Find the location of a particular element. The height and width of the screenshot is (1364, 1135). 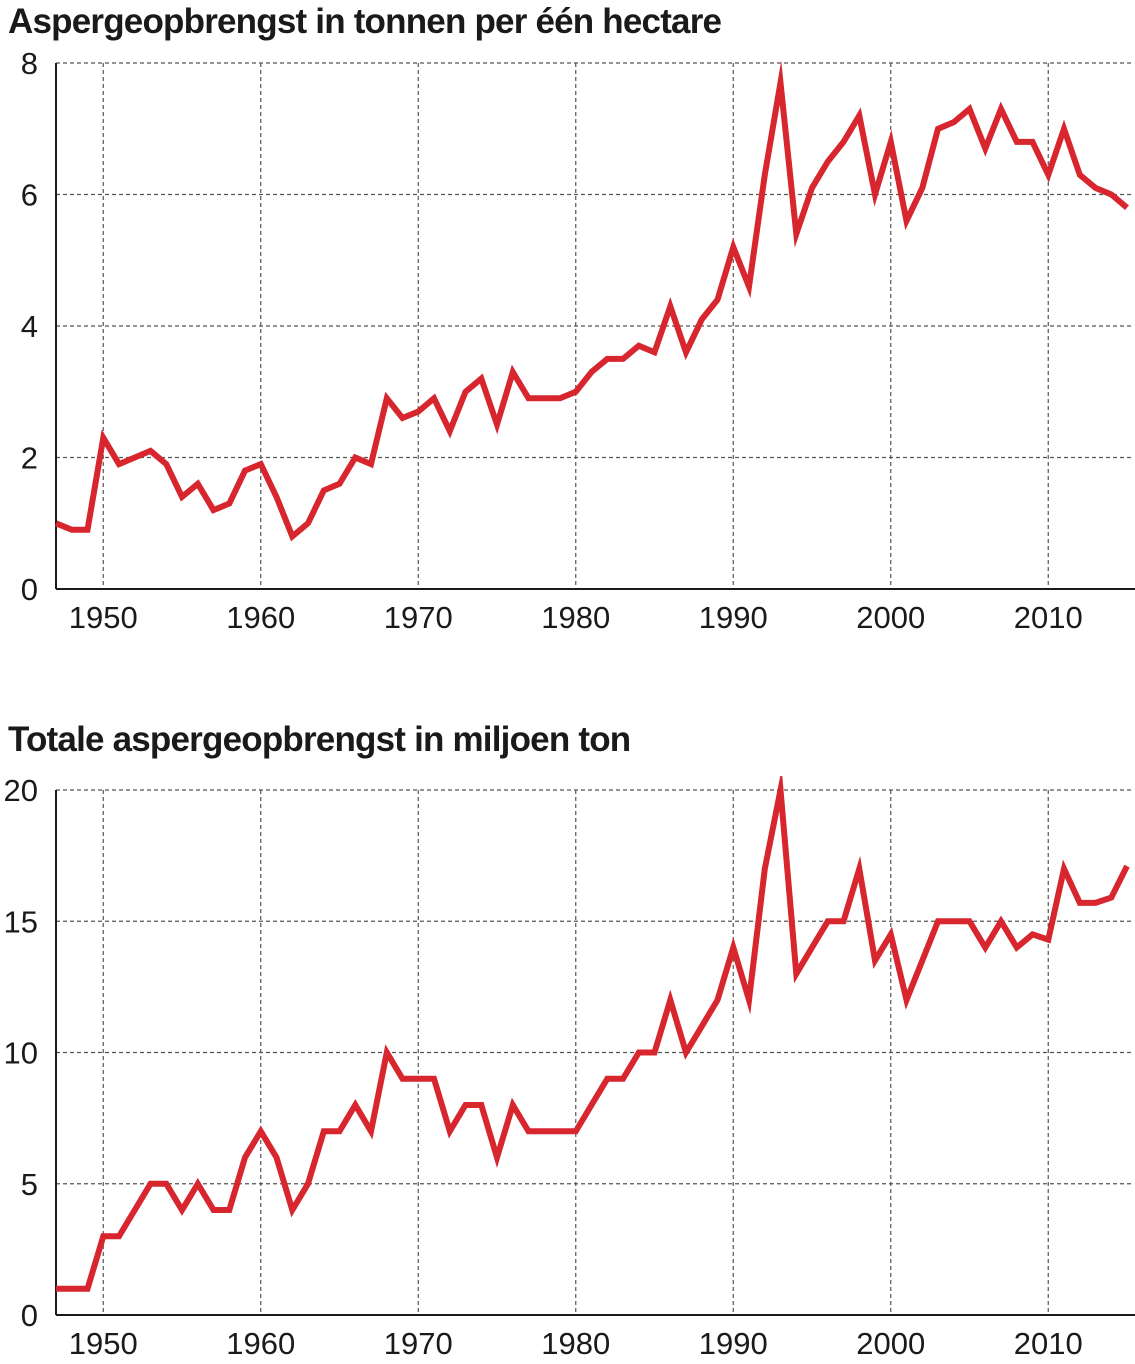

y-tick-label: 10 is located at coordinates (21, 1053).